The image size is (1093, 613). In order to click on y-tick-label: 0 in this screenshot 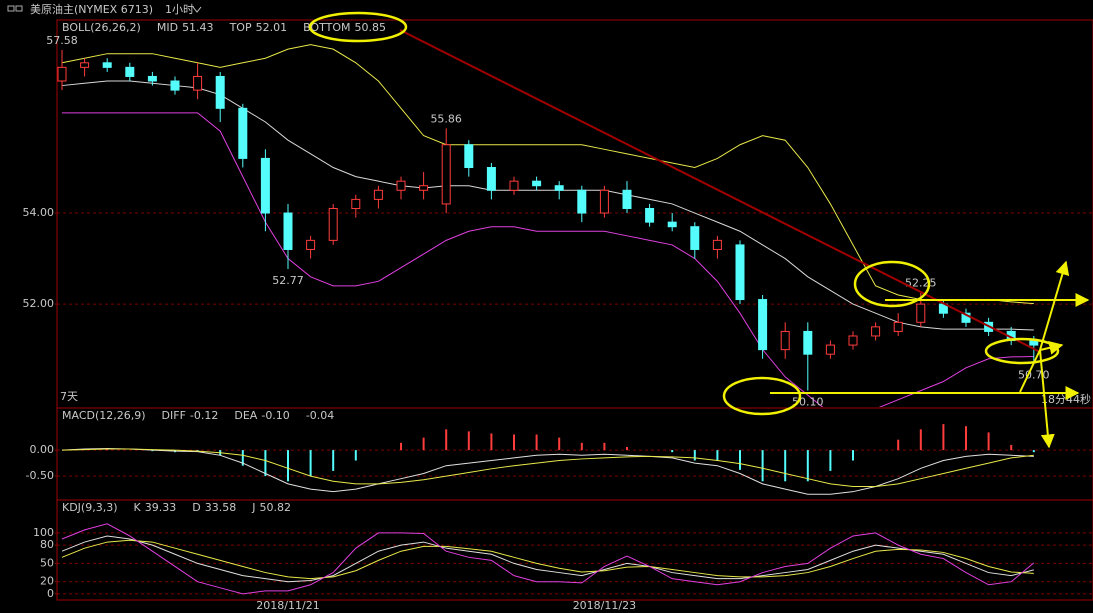, I will do `click(50, 593)`.